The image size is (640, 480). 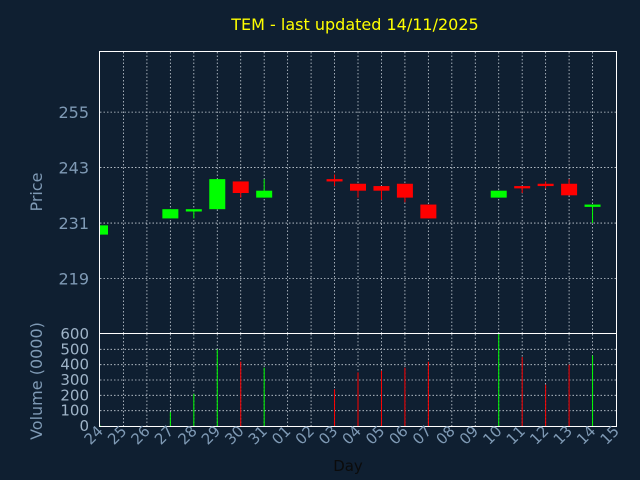 What do you see at coordinates (354, 24) in the screenshot?
I see `chart-title: TEM - last updated 14/11/2025` at bounding box center [354, 24].